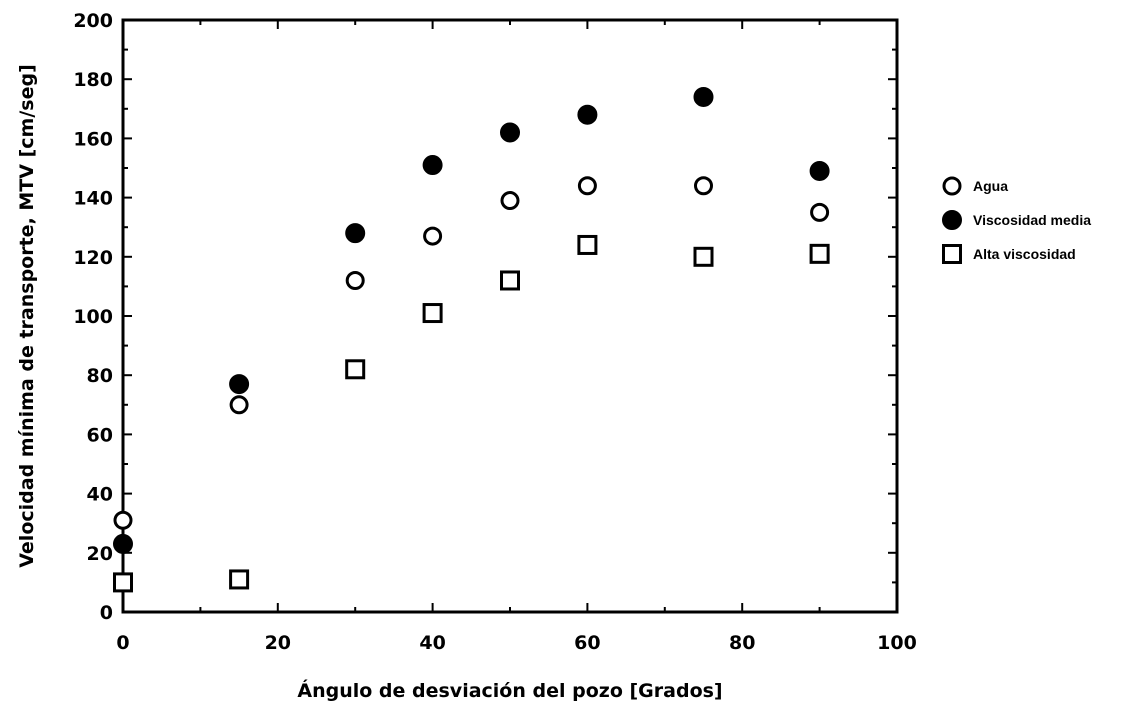 The height and width of the screenshot is (711, 1141). Describe the element at coordinates (106, 613) in the screenshot. I see `y-tick-label: 0` at that location.